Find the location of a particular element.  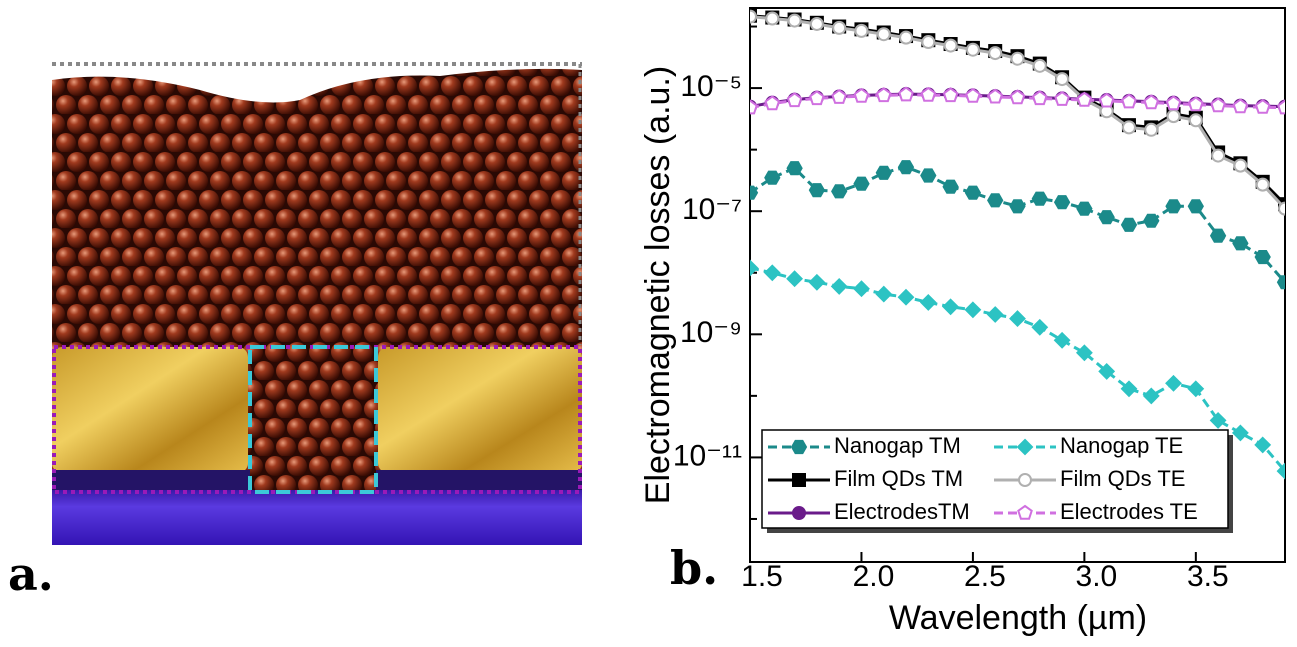

x-axis-title: Wavelength (µm) is located at coordinates (1018, 618).